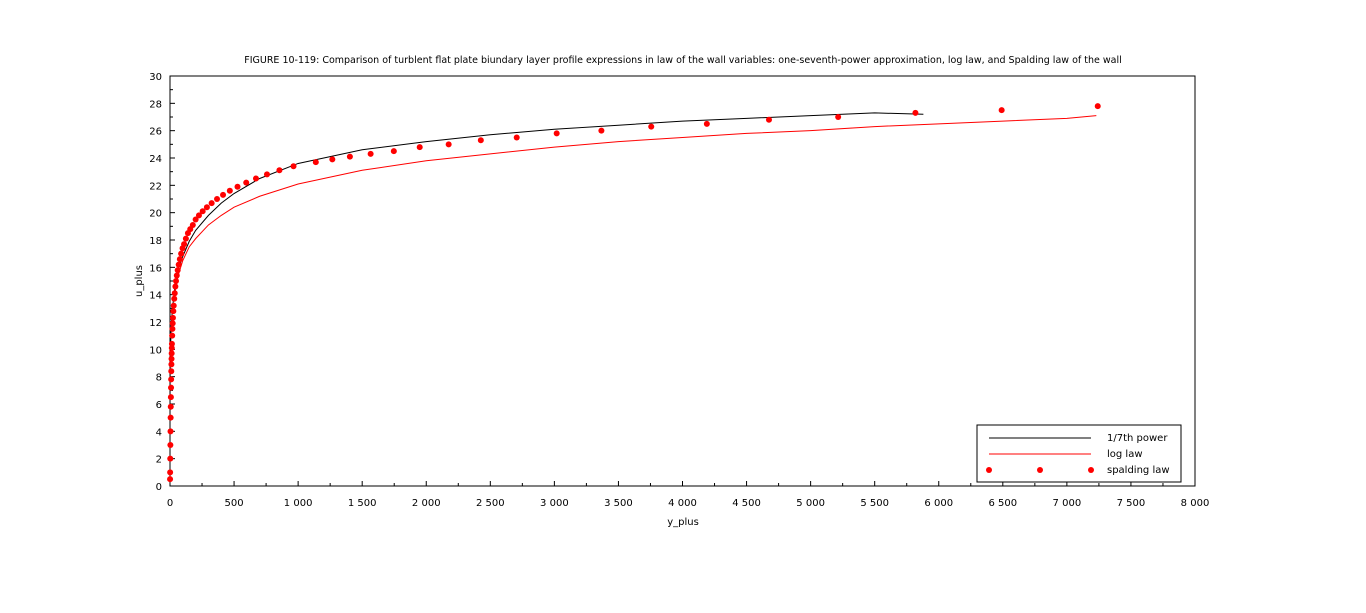 The image size is (1366, 613). I want to click on x-tick-label: 6 500, so click(1002, 503).